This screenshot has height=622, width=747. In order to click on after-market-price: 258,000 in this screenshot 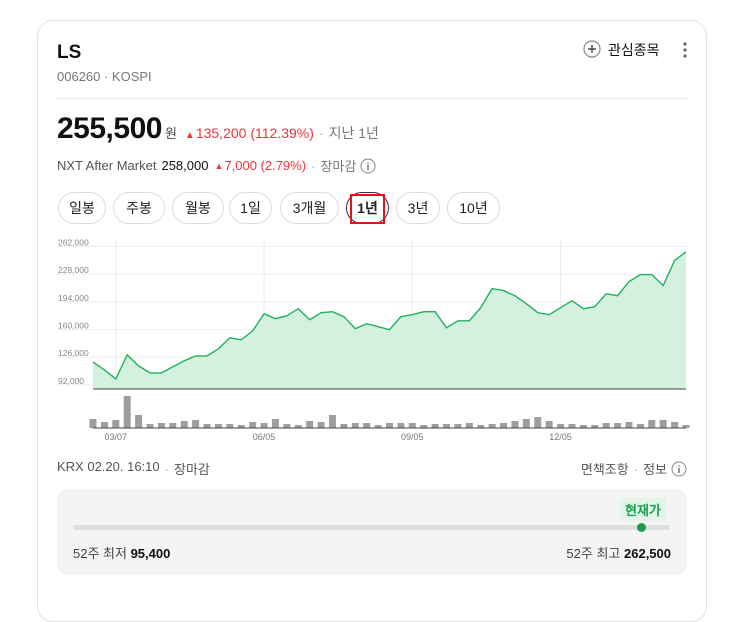, I will do `click(185, 165)`.